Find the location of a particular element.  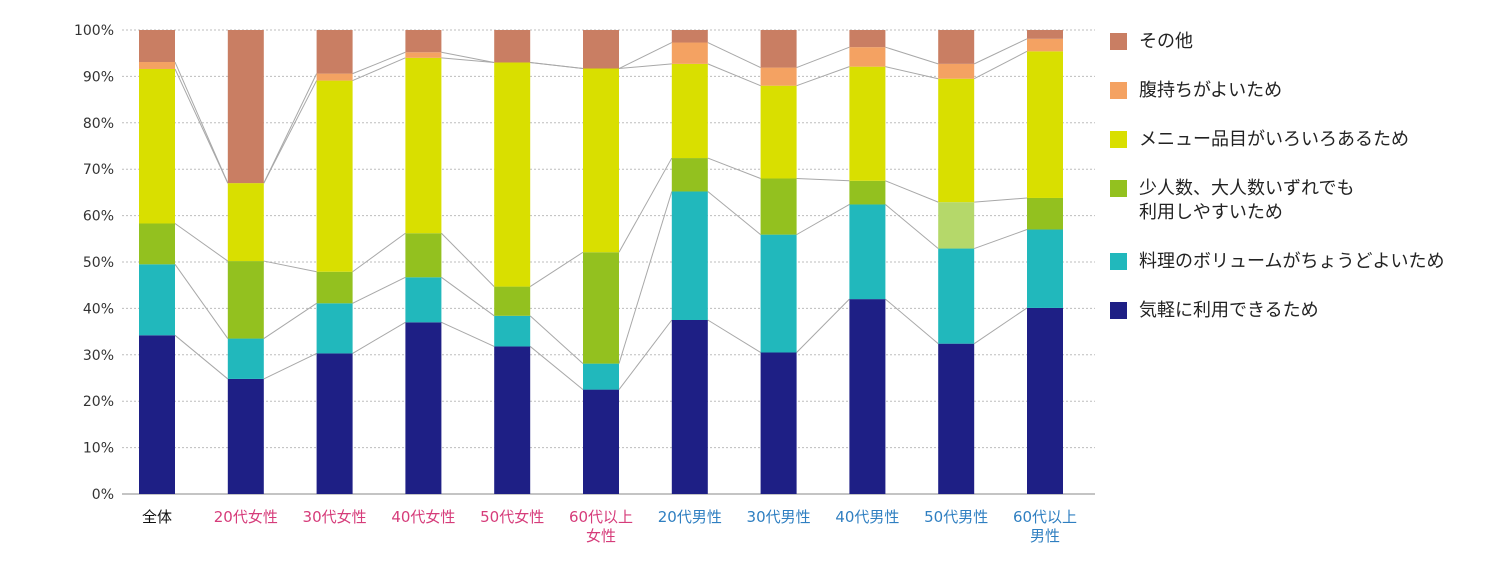

x-tick-label: 50代男性 is located at coordinates (956, 517).